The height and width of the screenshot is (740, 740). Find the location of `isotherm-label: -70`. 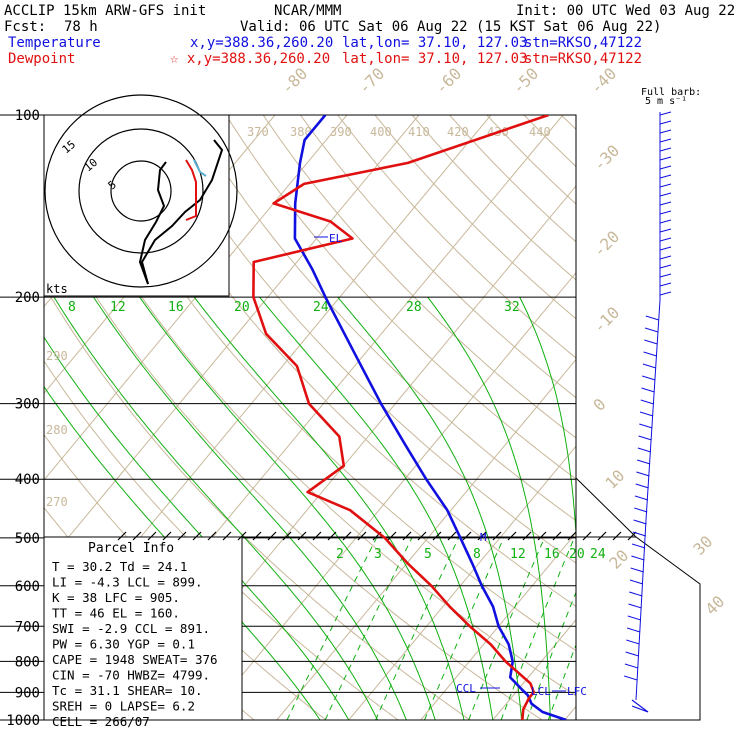

isotherm-label: -70 is located at coordinates (371, 81).